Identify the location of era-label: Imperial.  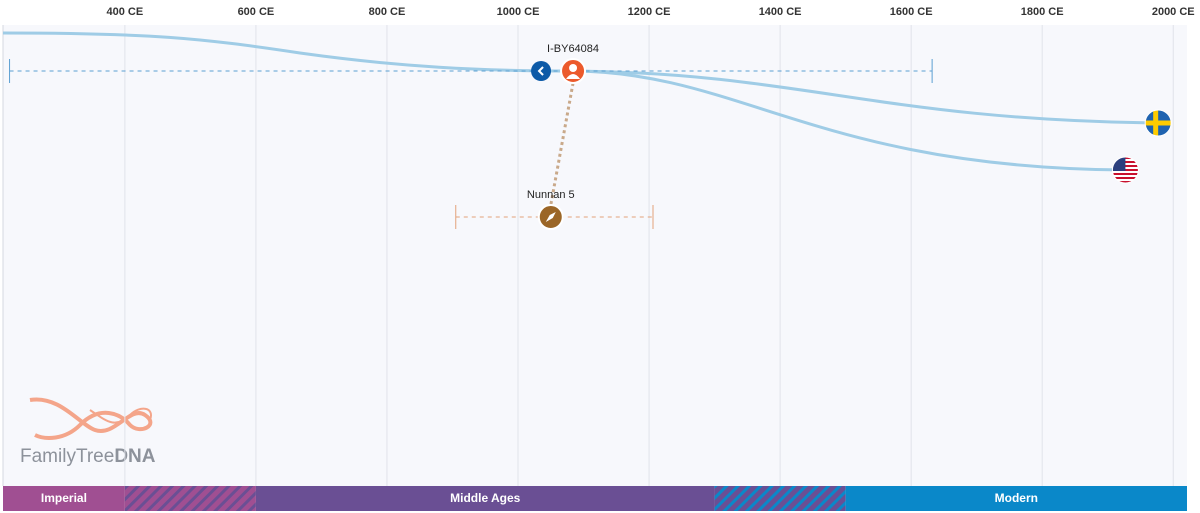
(64, 498).